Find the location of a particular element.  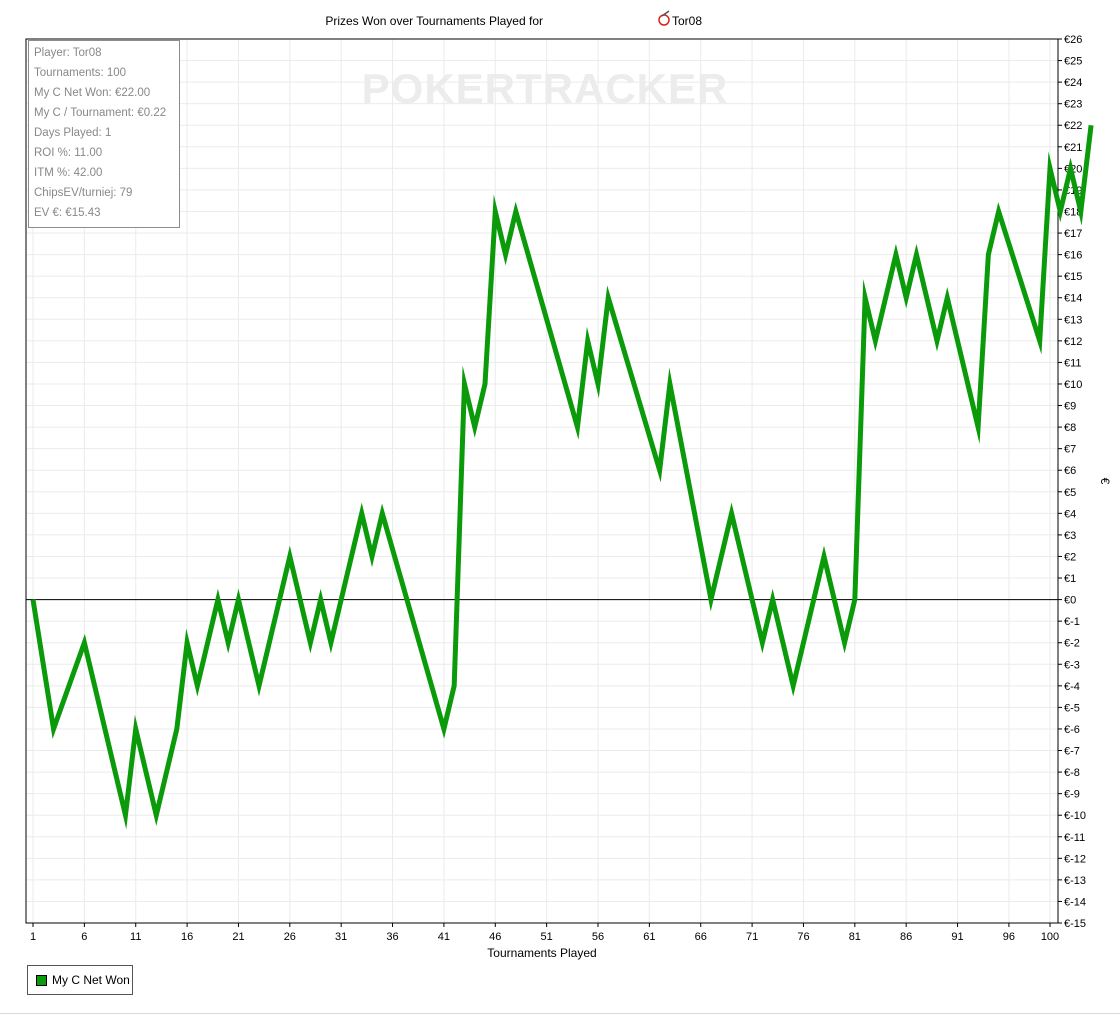

x-tick-label: 86 is located at coordinates (906, 937).